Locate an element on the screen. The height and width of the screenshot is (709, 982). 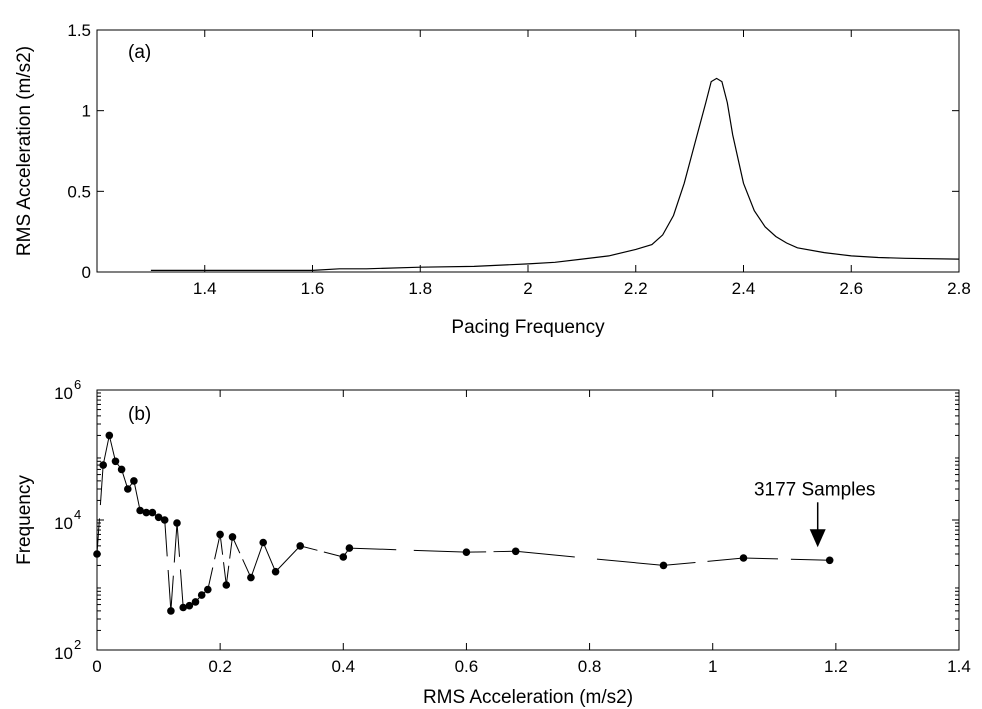
panel-a-x-axis-label: Pacing Frequency is located at coordinates (528, 327).